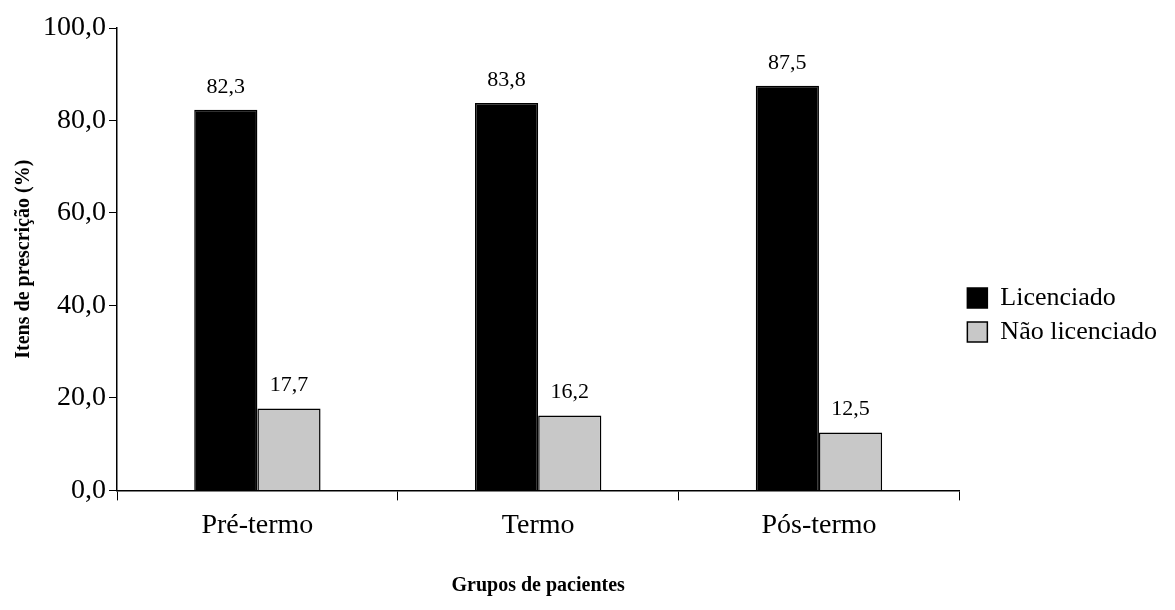  What do you see at coordinates (257, 523) in the screenshot?
I see `x-tick-label: Pré-termo` at bounding box center [257, 523].